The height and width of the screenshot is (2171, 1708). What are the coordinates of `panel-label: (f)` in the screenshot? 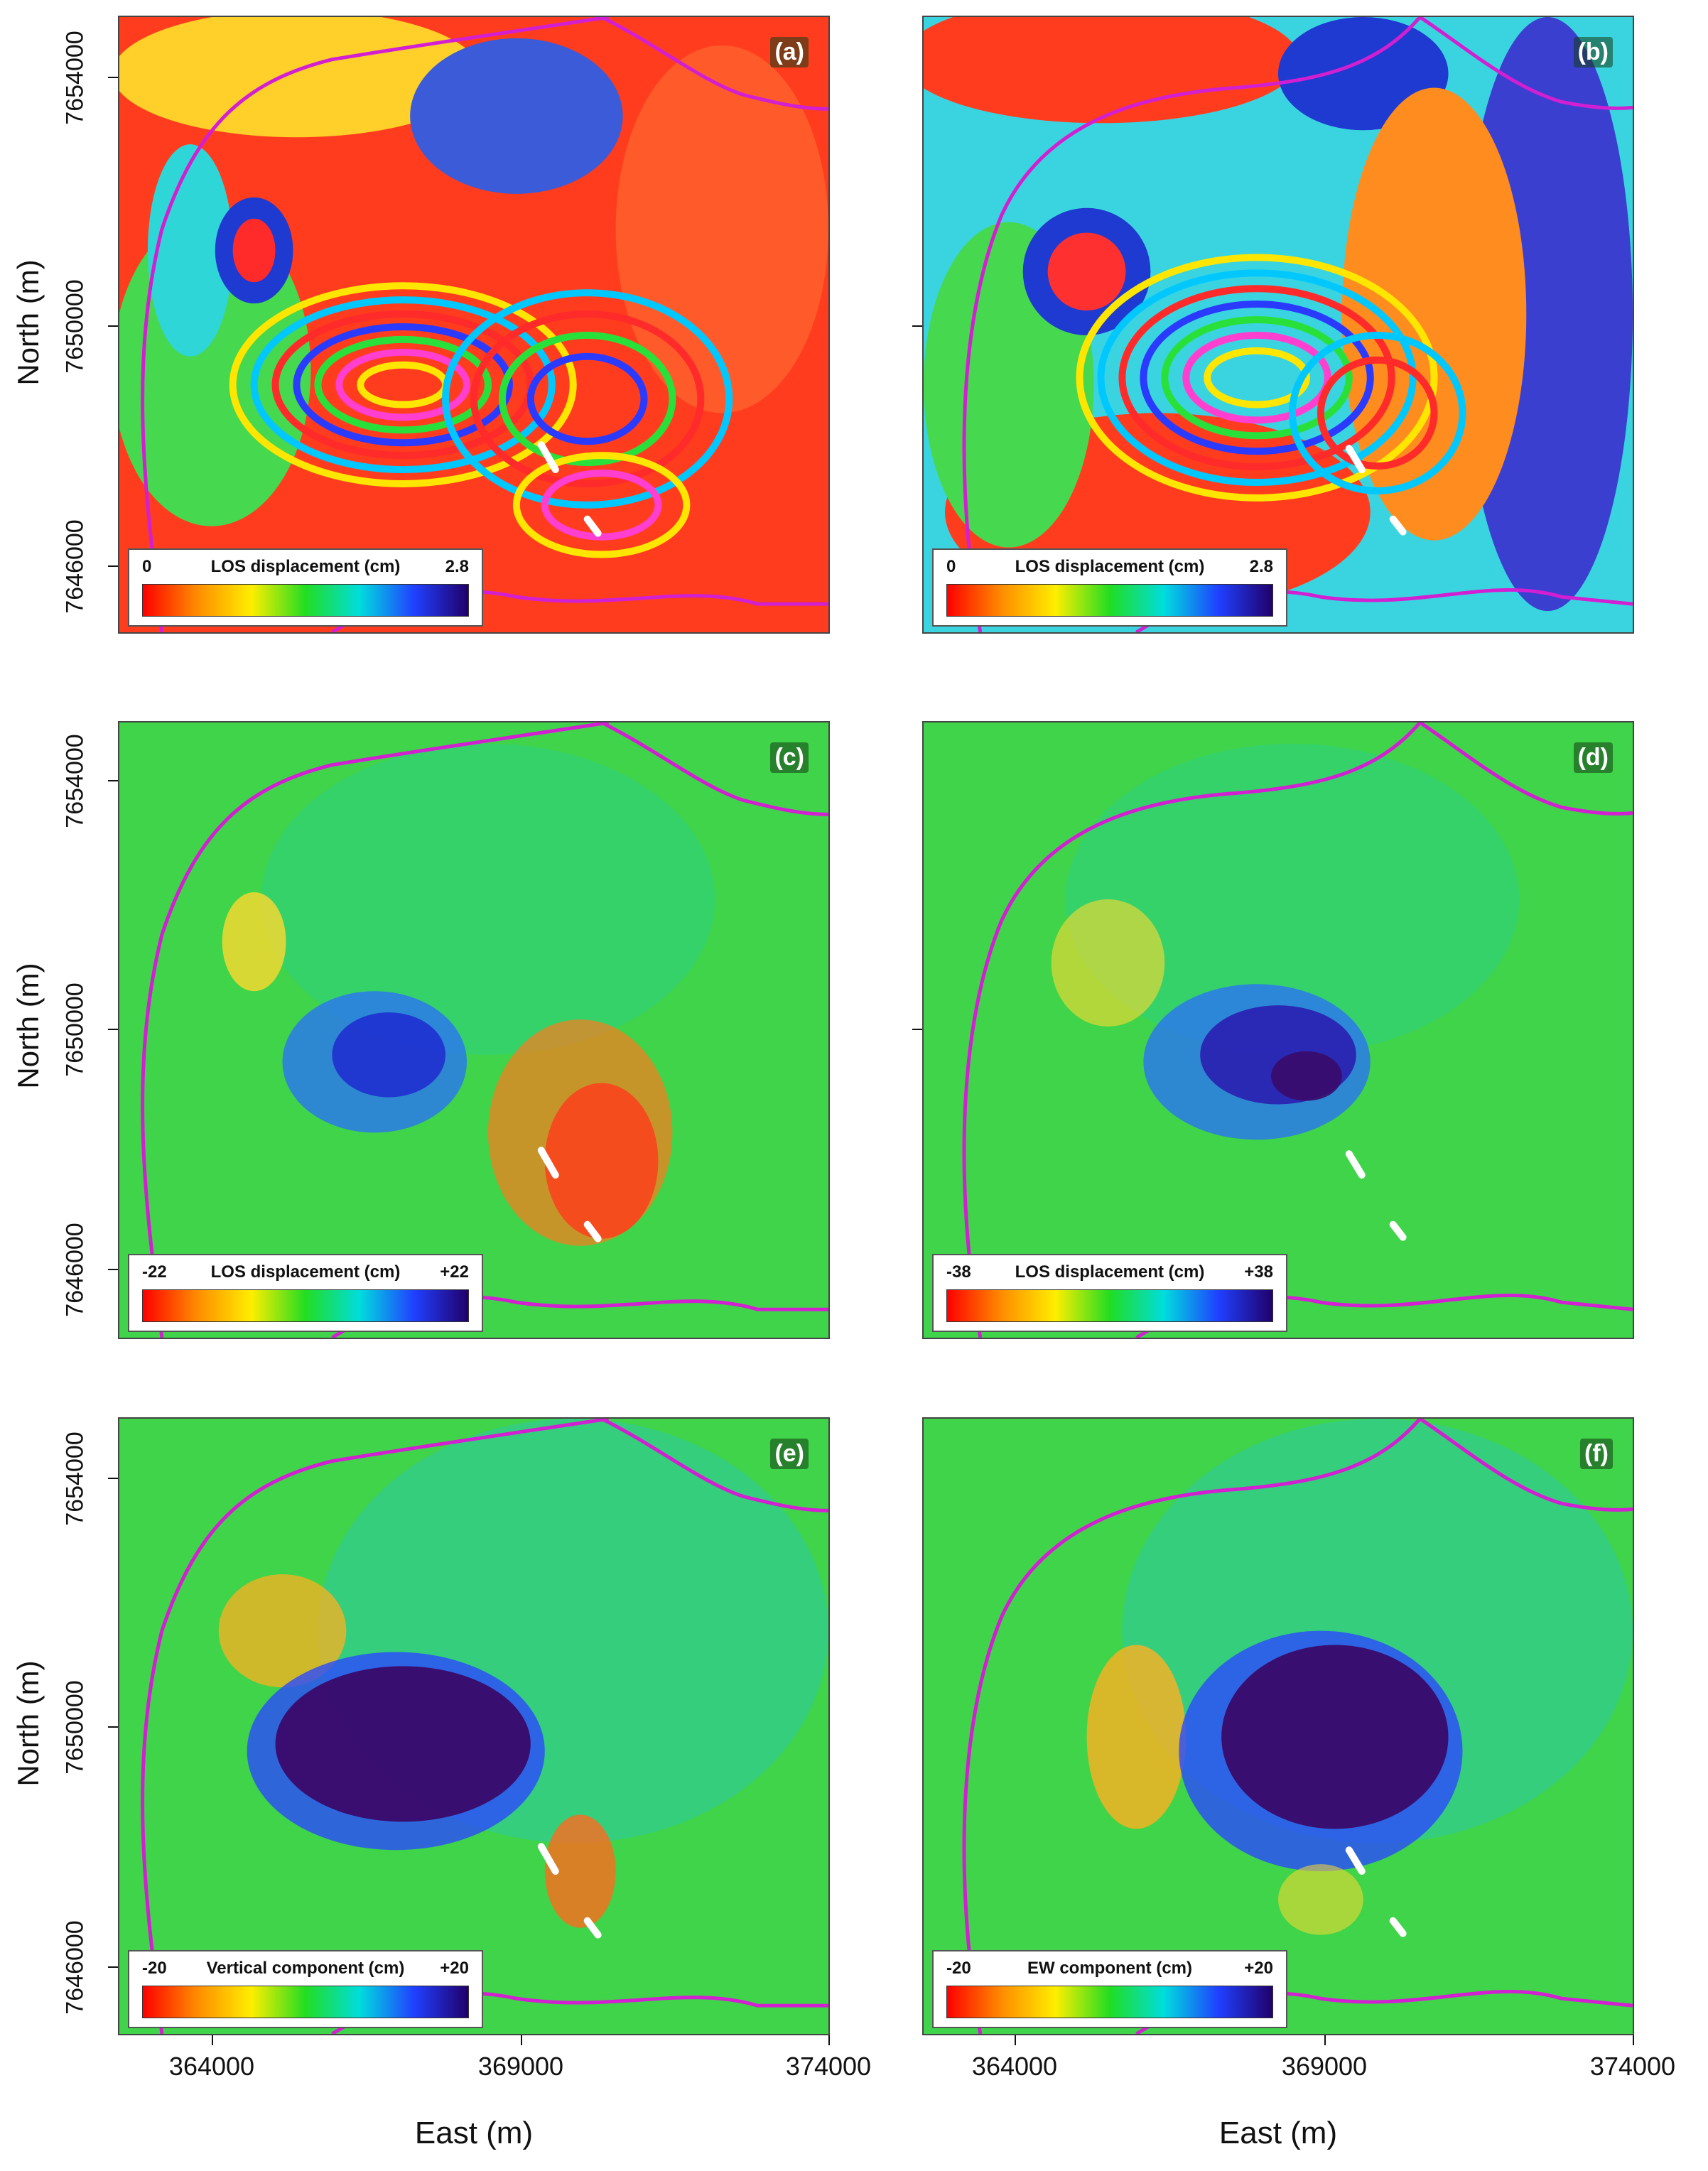 It's located at (1596, 1454).